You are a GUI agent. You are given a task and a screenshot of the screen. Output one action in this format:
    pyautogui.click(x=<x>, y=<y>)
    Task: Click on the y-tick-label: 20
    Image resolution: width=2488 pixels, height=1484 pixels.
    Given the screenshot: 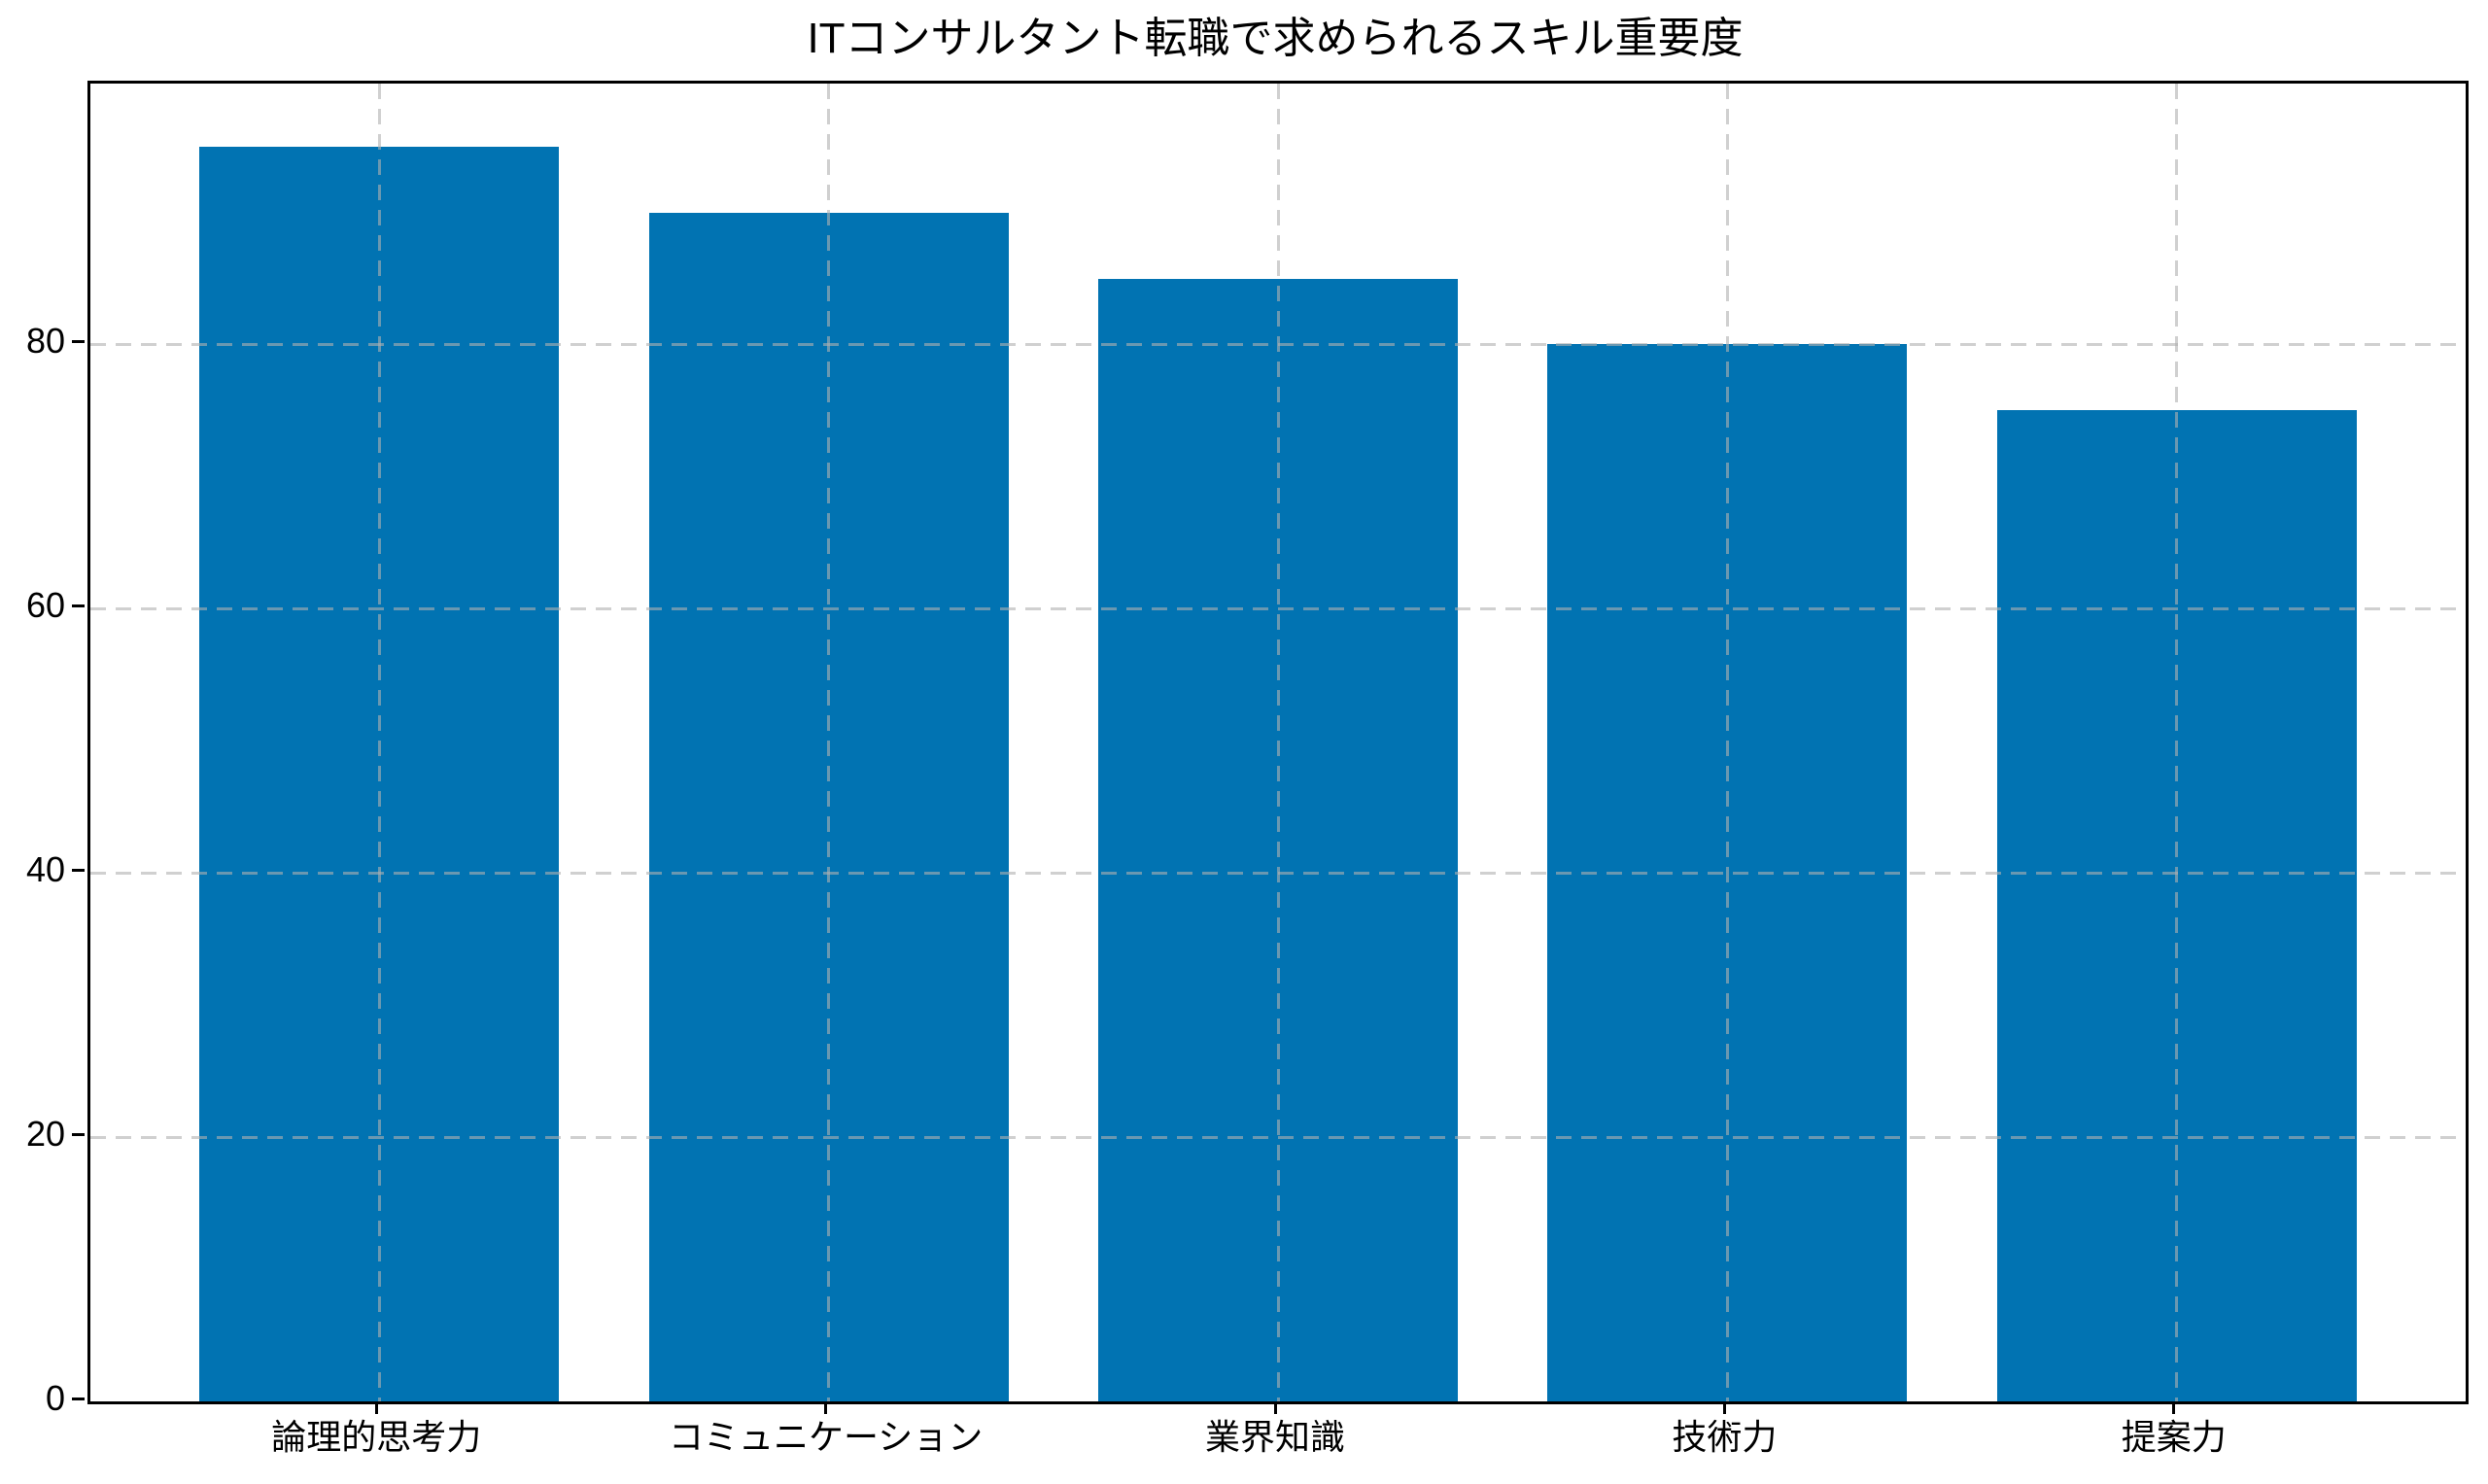 What is the action you would take?
    pyautogui.click(x=45, y=1134)
    